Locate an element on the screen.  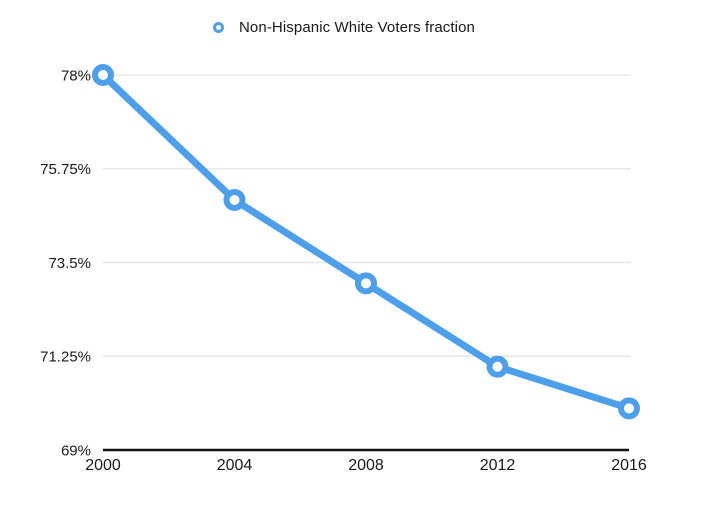
y-tick-label: 73.5% is located at coordinates (69, 263).